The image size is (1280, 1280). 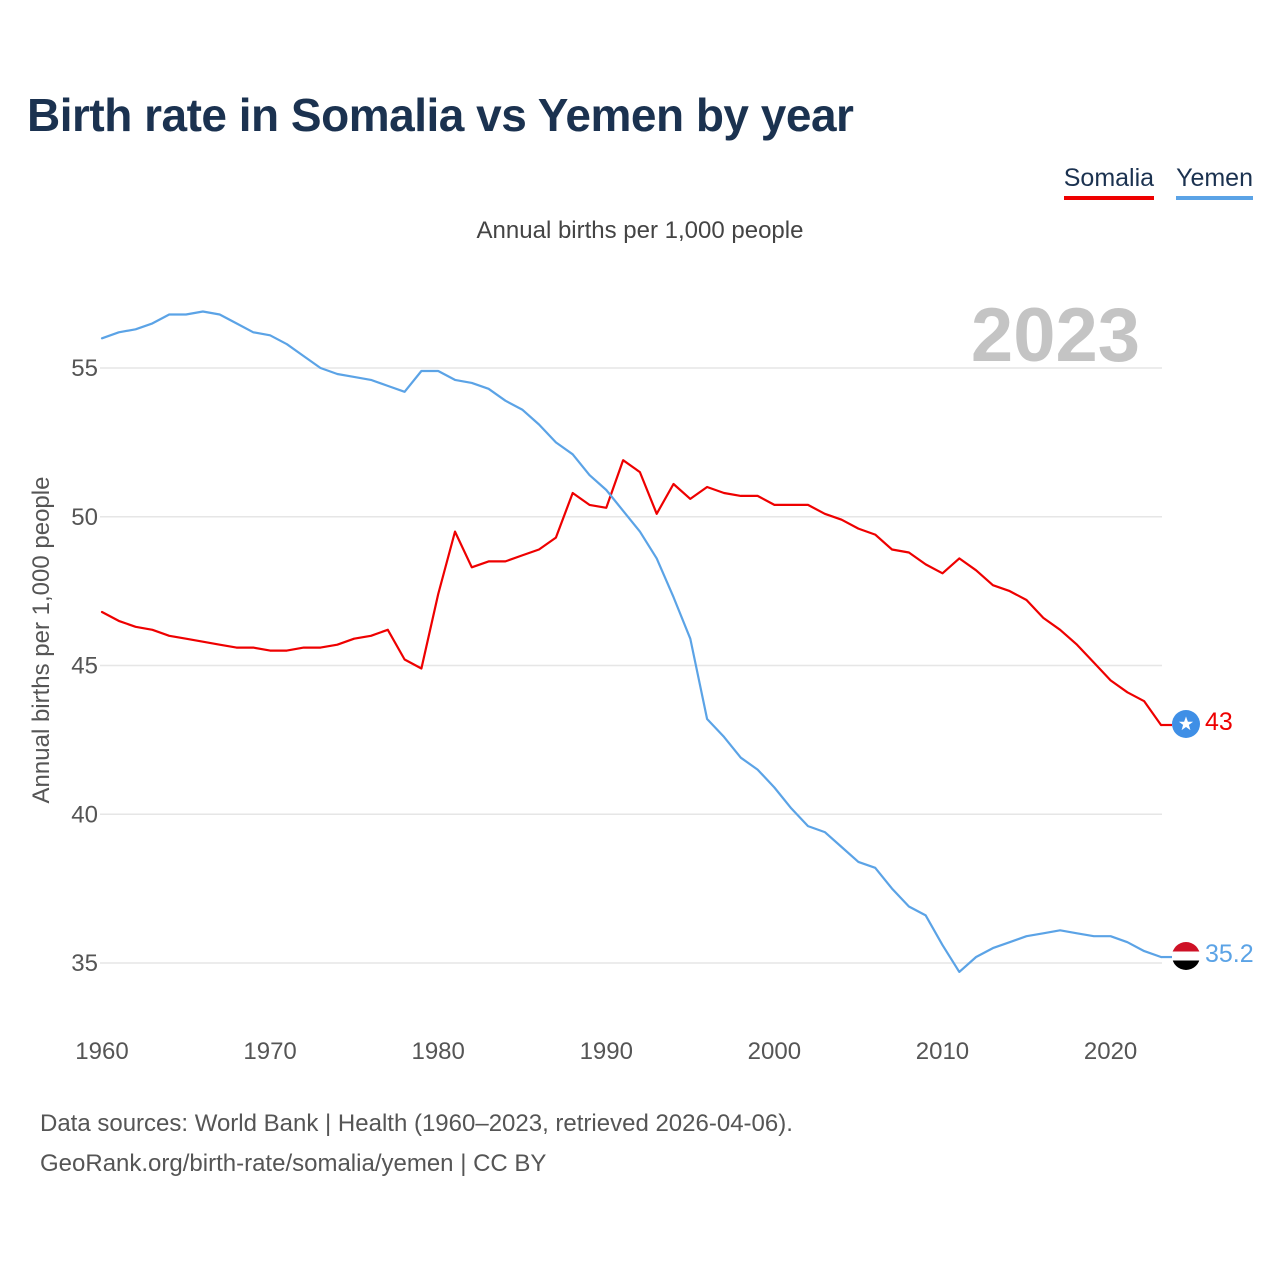 I want to click on end-markers: 43 35.2, so click(x=1213, y=839).